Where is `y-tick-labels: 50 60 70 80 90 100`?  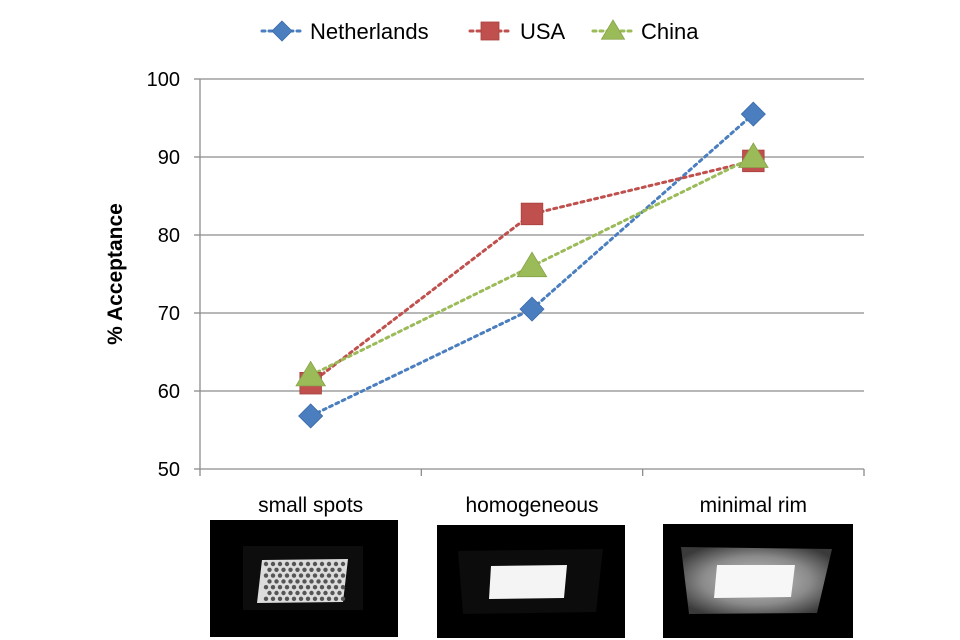
y-tick-labels: 50 60 70 80 90 100 is located at coordinates (163, 275).